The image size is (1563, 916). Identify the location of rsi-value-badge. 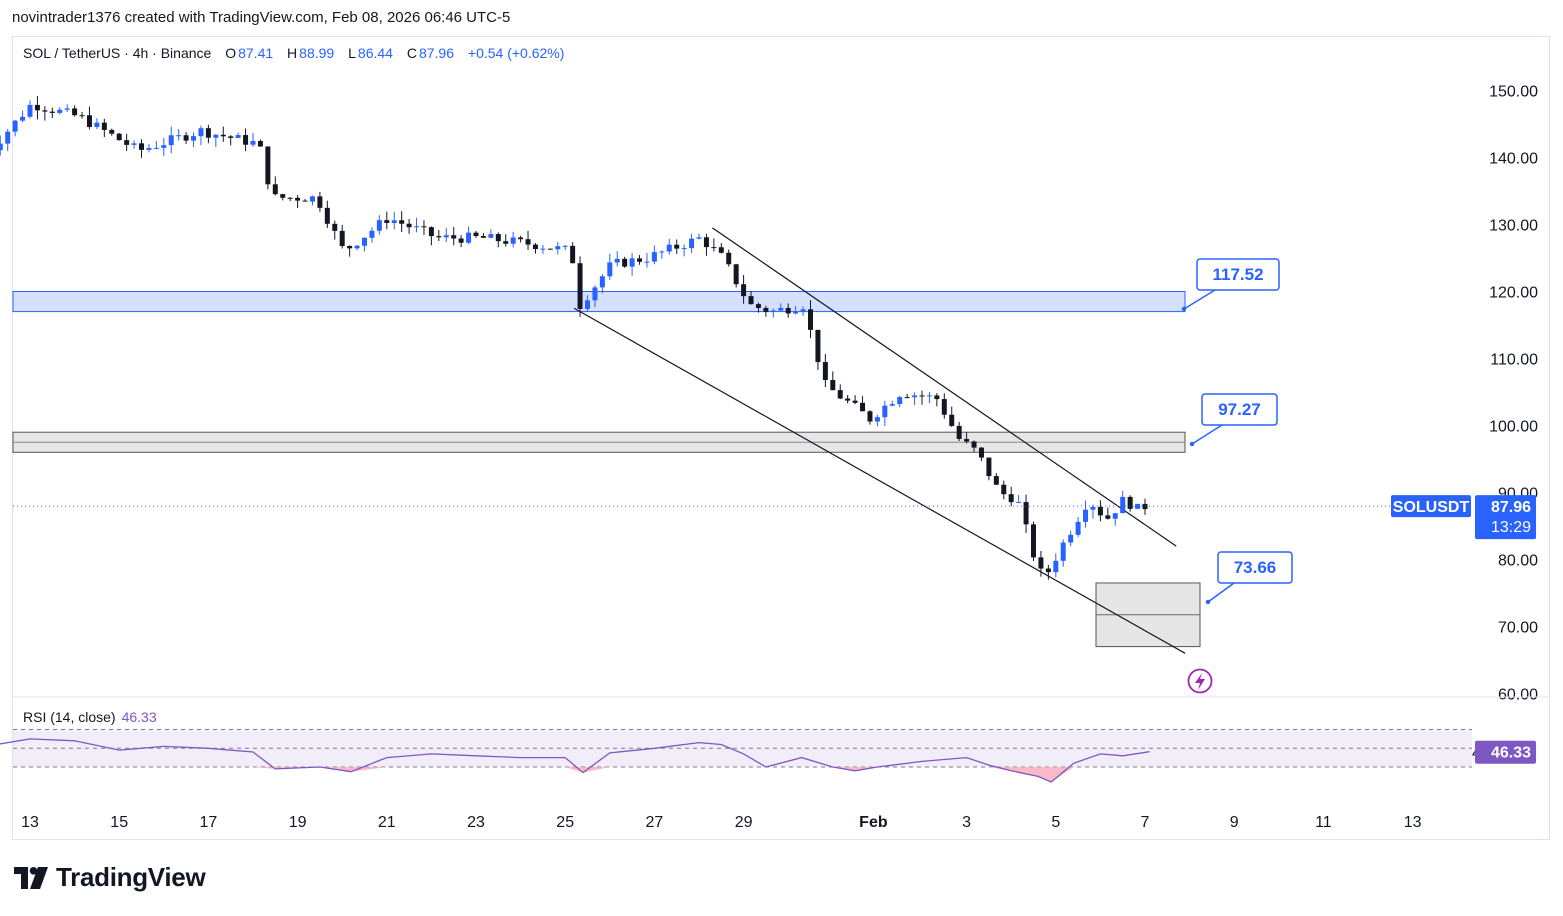
(1505, 752).